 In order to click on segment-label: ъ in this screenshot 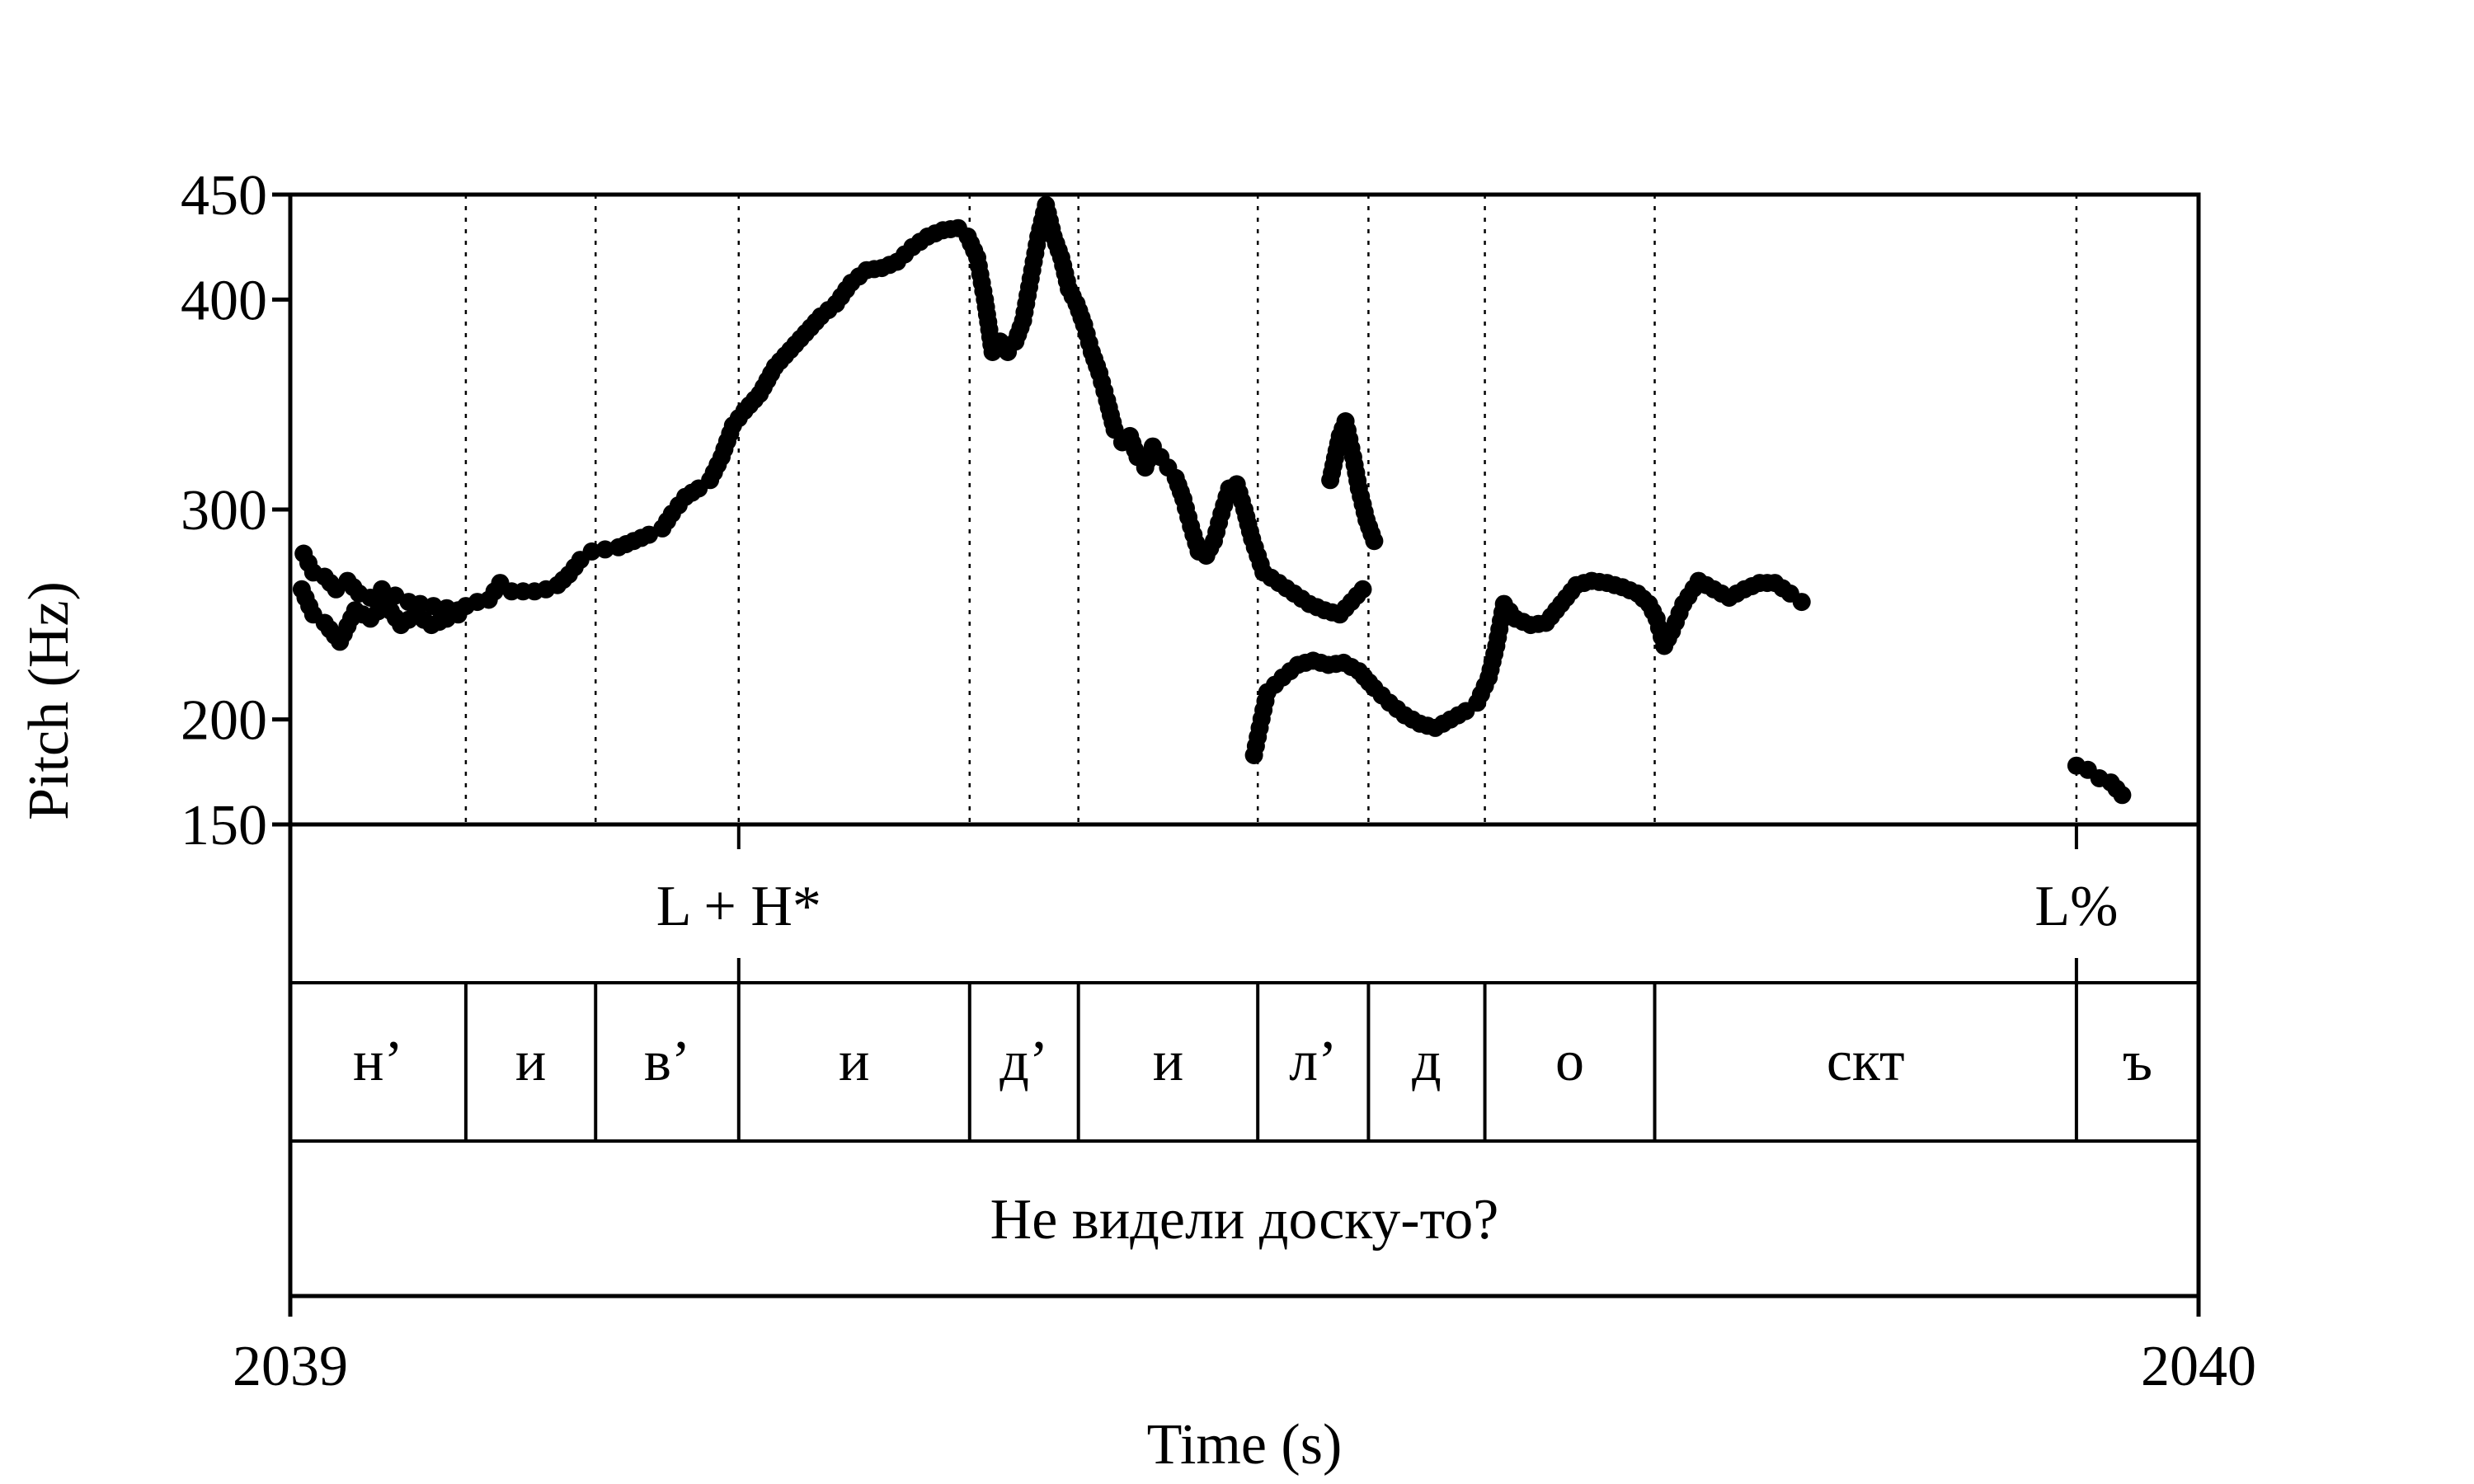, I will do `click(2137, 1061)`.